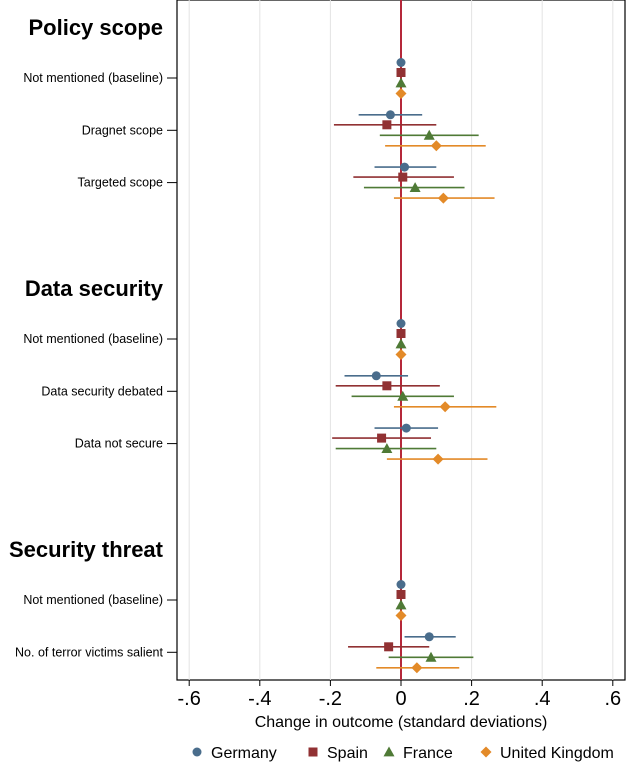  Describe the element at coordinates (428, 753) in the screenshot. I see `legend-label-france: France` at that location.